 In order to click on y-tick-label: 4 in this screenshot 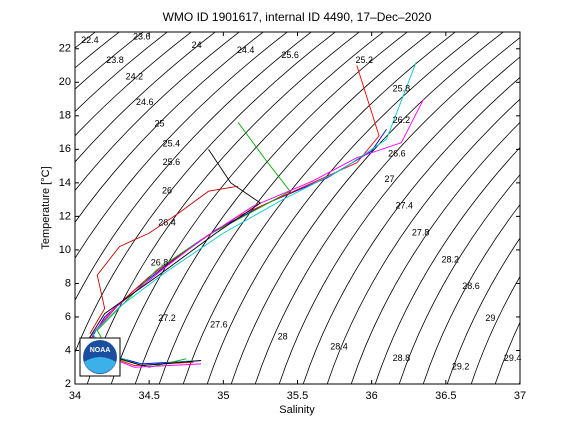, I will do `click(68, 350)`.